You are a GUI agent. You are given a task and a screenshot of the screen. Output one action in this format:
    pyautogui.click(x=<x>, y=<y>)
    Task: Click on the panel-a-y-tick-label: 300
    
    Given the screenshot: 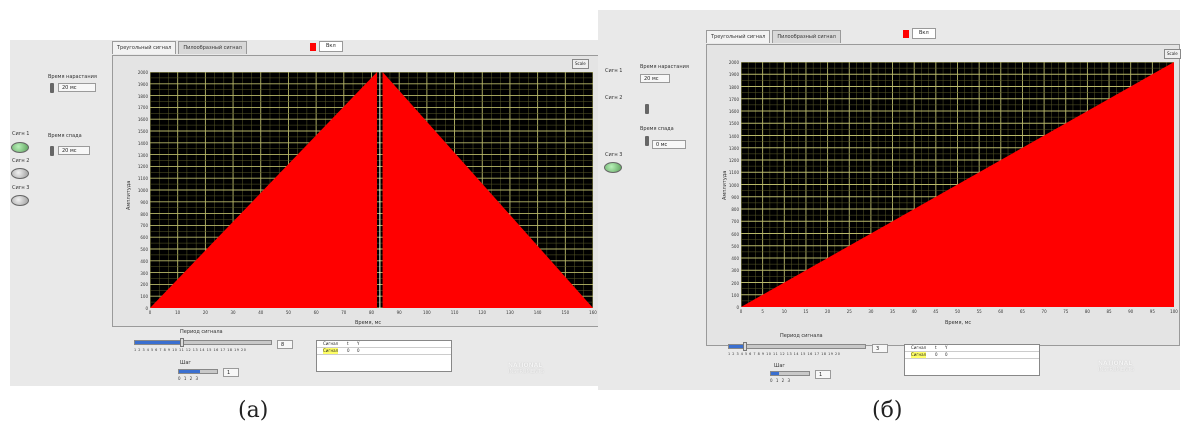 What is the action you would take?
    pyautogui.click(x=144, y=273)
    